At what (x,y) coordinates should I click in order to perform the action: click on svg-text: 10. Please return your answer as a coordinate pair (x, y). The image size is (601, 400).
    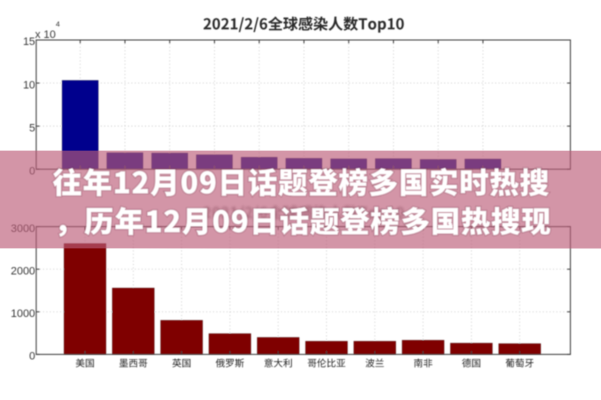
    Looking at the image, I should click on (29, 85).